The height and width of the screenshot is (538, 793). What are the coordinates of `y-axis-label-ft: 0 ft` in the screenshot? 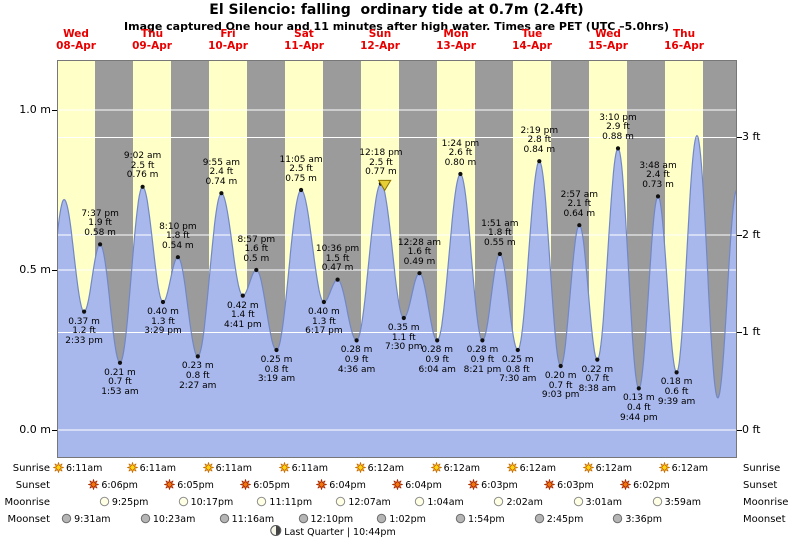 It's located at (751, 429).